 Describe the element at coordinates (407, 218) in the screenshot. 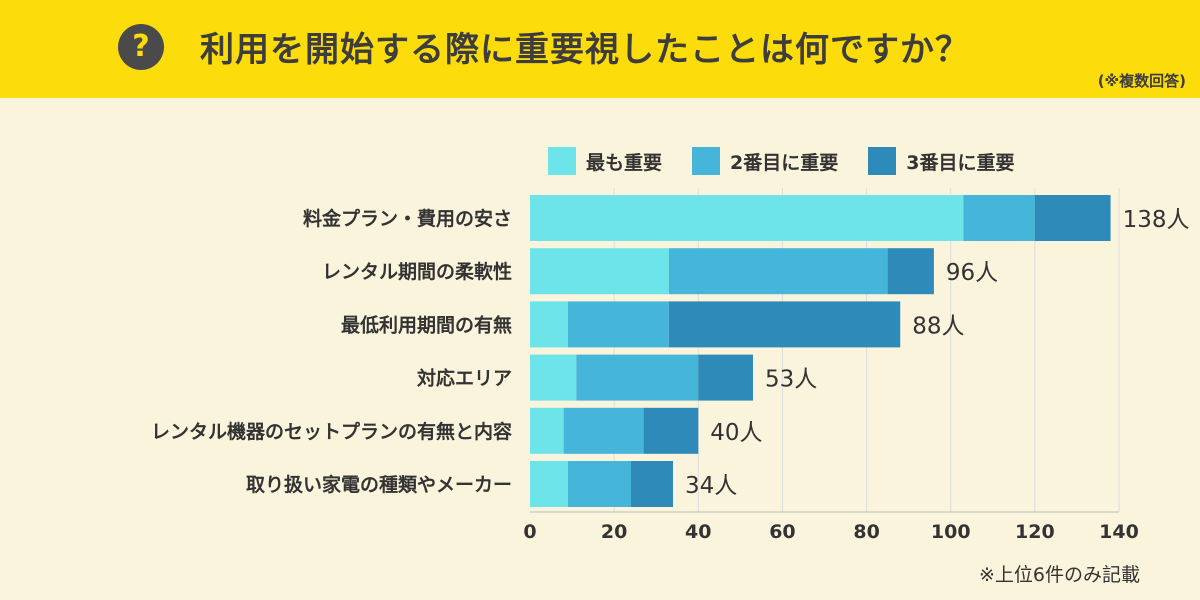

I see `category-label: 料金プラン・費用の安さ` at that location.